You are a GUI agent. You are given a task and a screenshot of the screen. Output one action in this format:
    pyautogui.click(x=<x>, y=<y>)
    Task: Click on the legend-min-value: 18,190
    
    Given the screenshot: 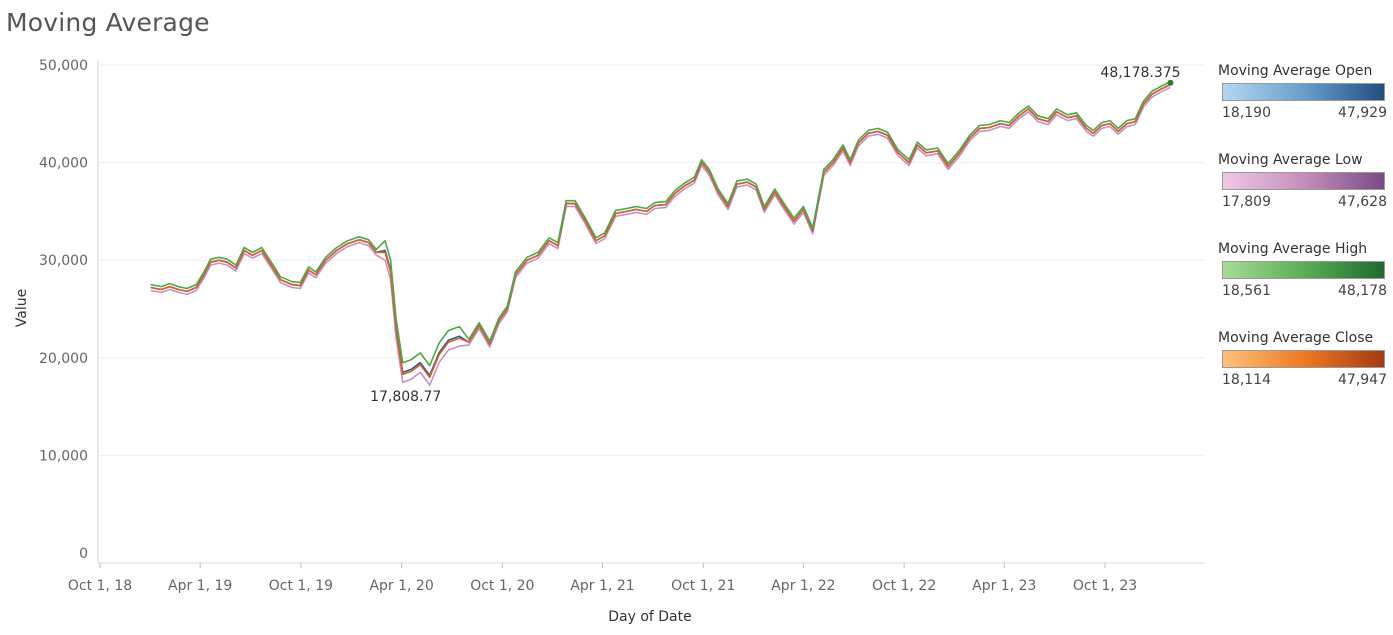 What is the action you would take?
    pyautogui.click(x=1246, y=113)
    